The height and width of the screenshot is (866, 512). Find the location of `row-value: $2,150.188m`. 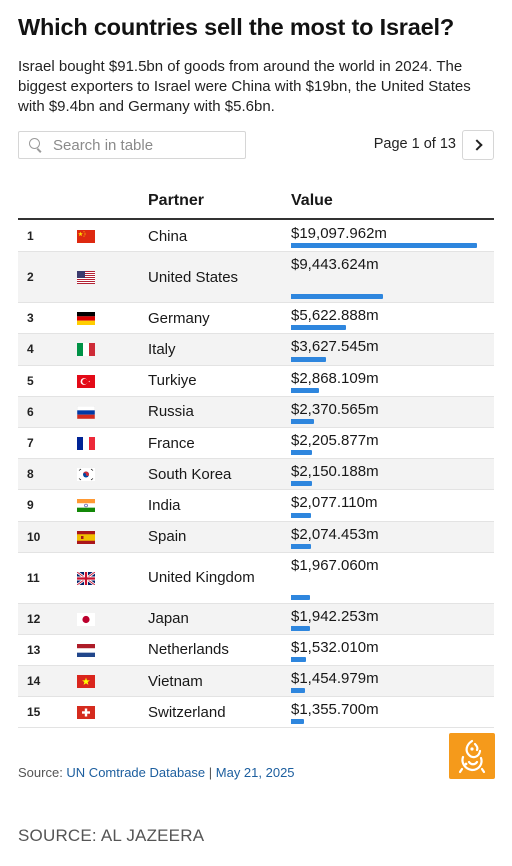

row-value: $2,150.188m is located at coordinates (335, 472).